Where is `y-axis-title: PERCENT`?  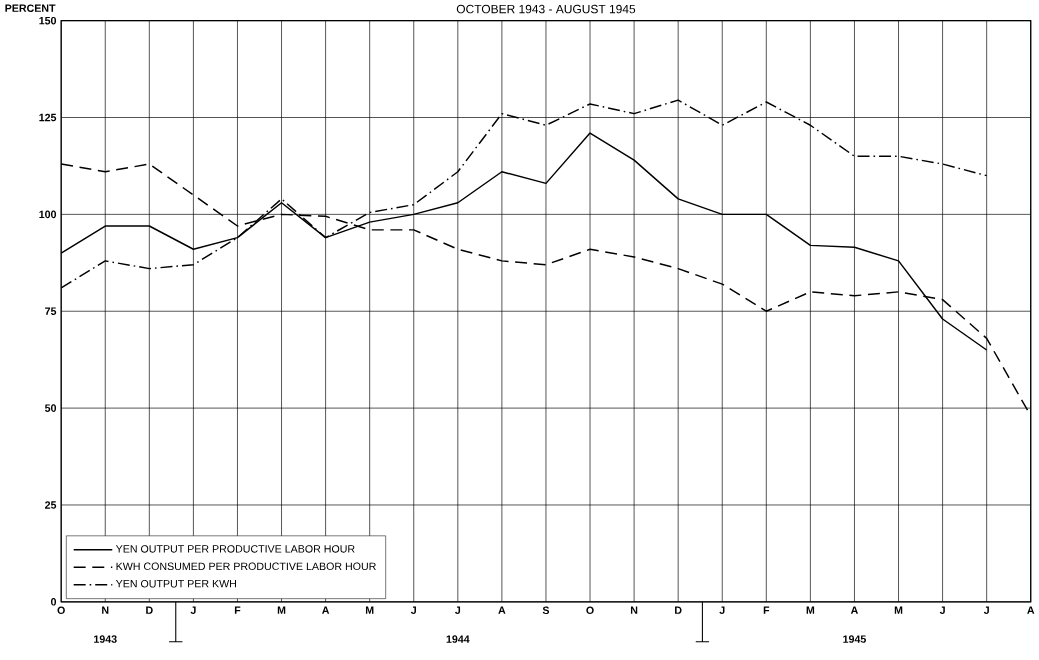 y-axis-title: PERCENT is located at coordinates (30, 8).